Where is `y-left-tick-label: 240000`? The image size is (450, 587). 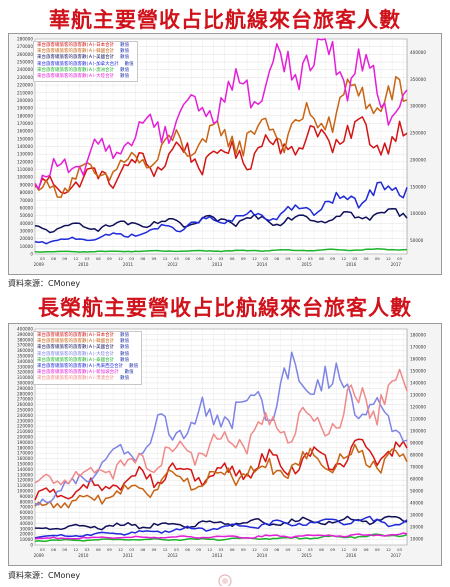
y-left-tick-label: 240000 is located at coordinates (25, 69).